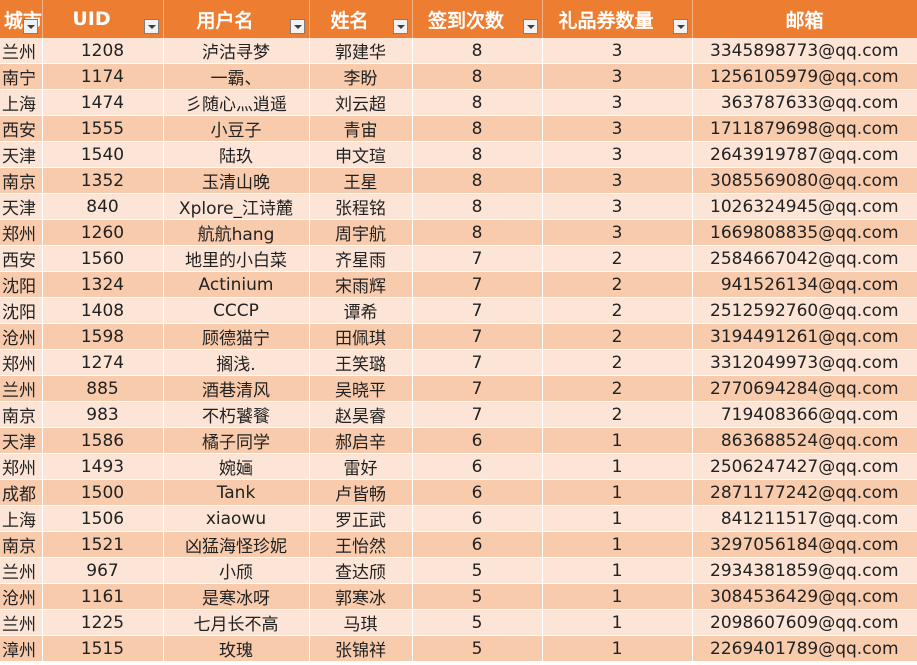 This screenshot has width=917, height=665. I want to click on cell-email: 3297056184@qq.com, so click(804, 544).